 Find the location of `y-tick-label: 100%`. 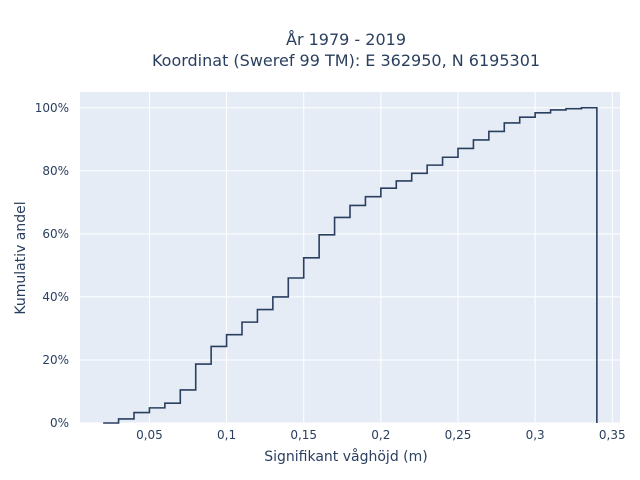

y-tick-label: 100% is located at coordinates (52, 108).